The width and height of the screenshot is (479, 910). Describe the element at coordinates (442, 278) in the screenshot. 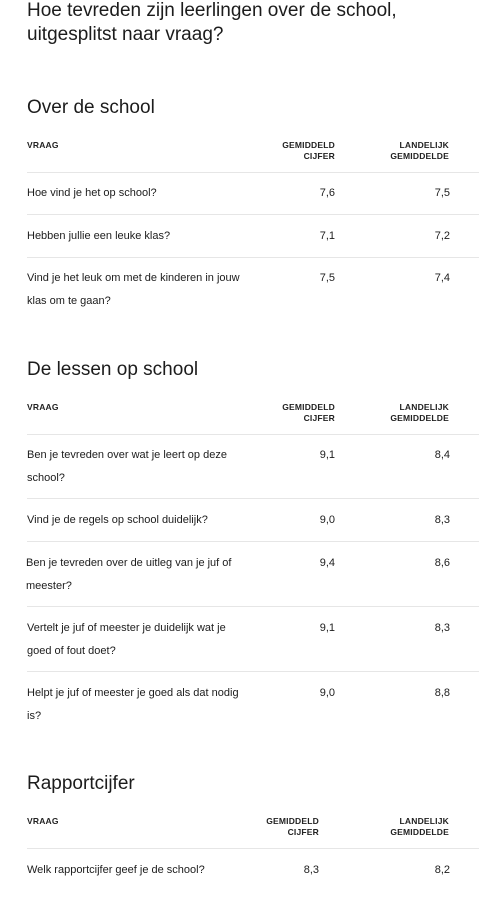

I see `table-row-national: 7,4` at that location.